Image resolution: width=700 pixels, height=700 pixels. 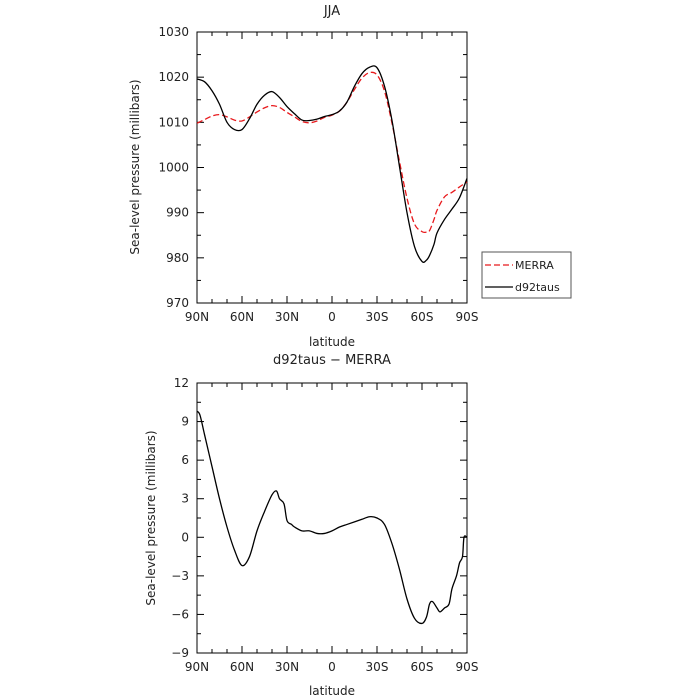 What do you see at coordinates (287, 667) in the screenshot?
I see `x-tick-label-bottom: 30N` at bounding box center [287, 667].